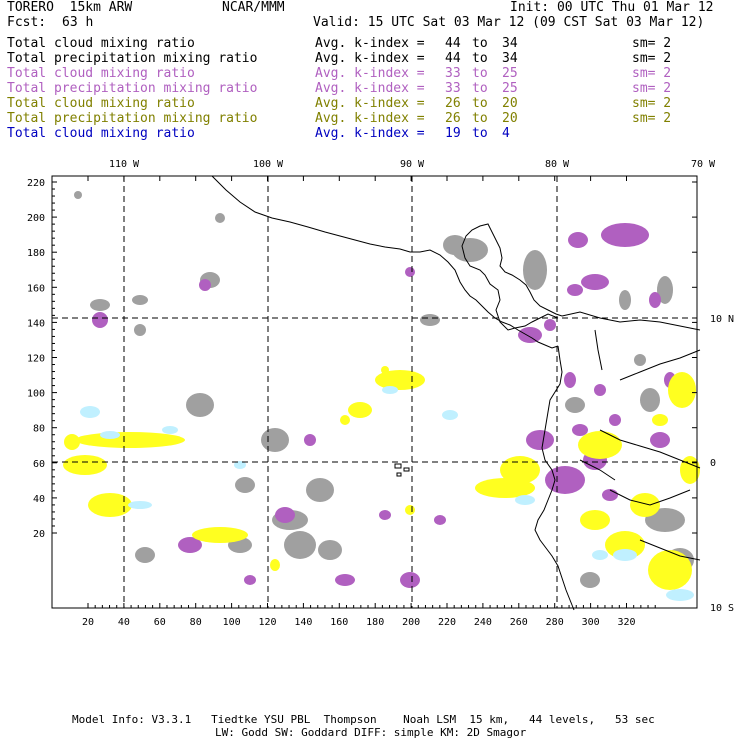 The width and height of the screenshot is (740, 740). Describe the element at coordinates (39, 499) in the screenshot. I see `y-tick-label: 40` at that location.